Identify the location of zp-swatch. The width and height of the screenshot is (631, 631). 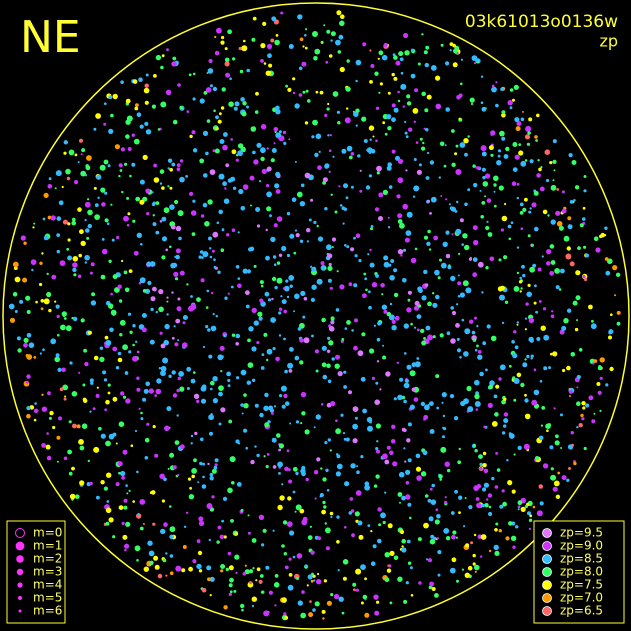
(547, 572).